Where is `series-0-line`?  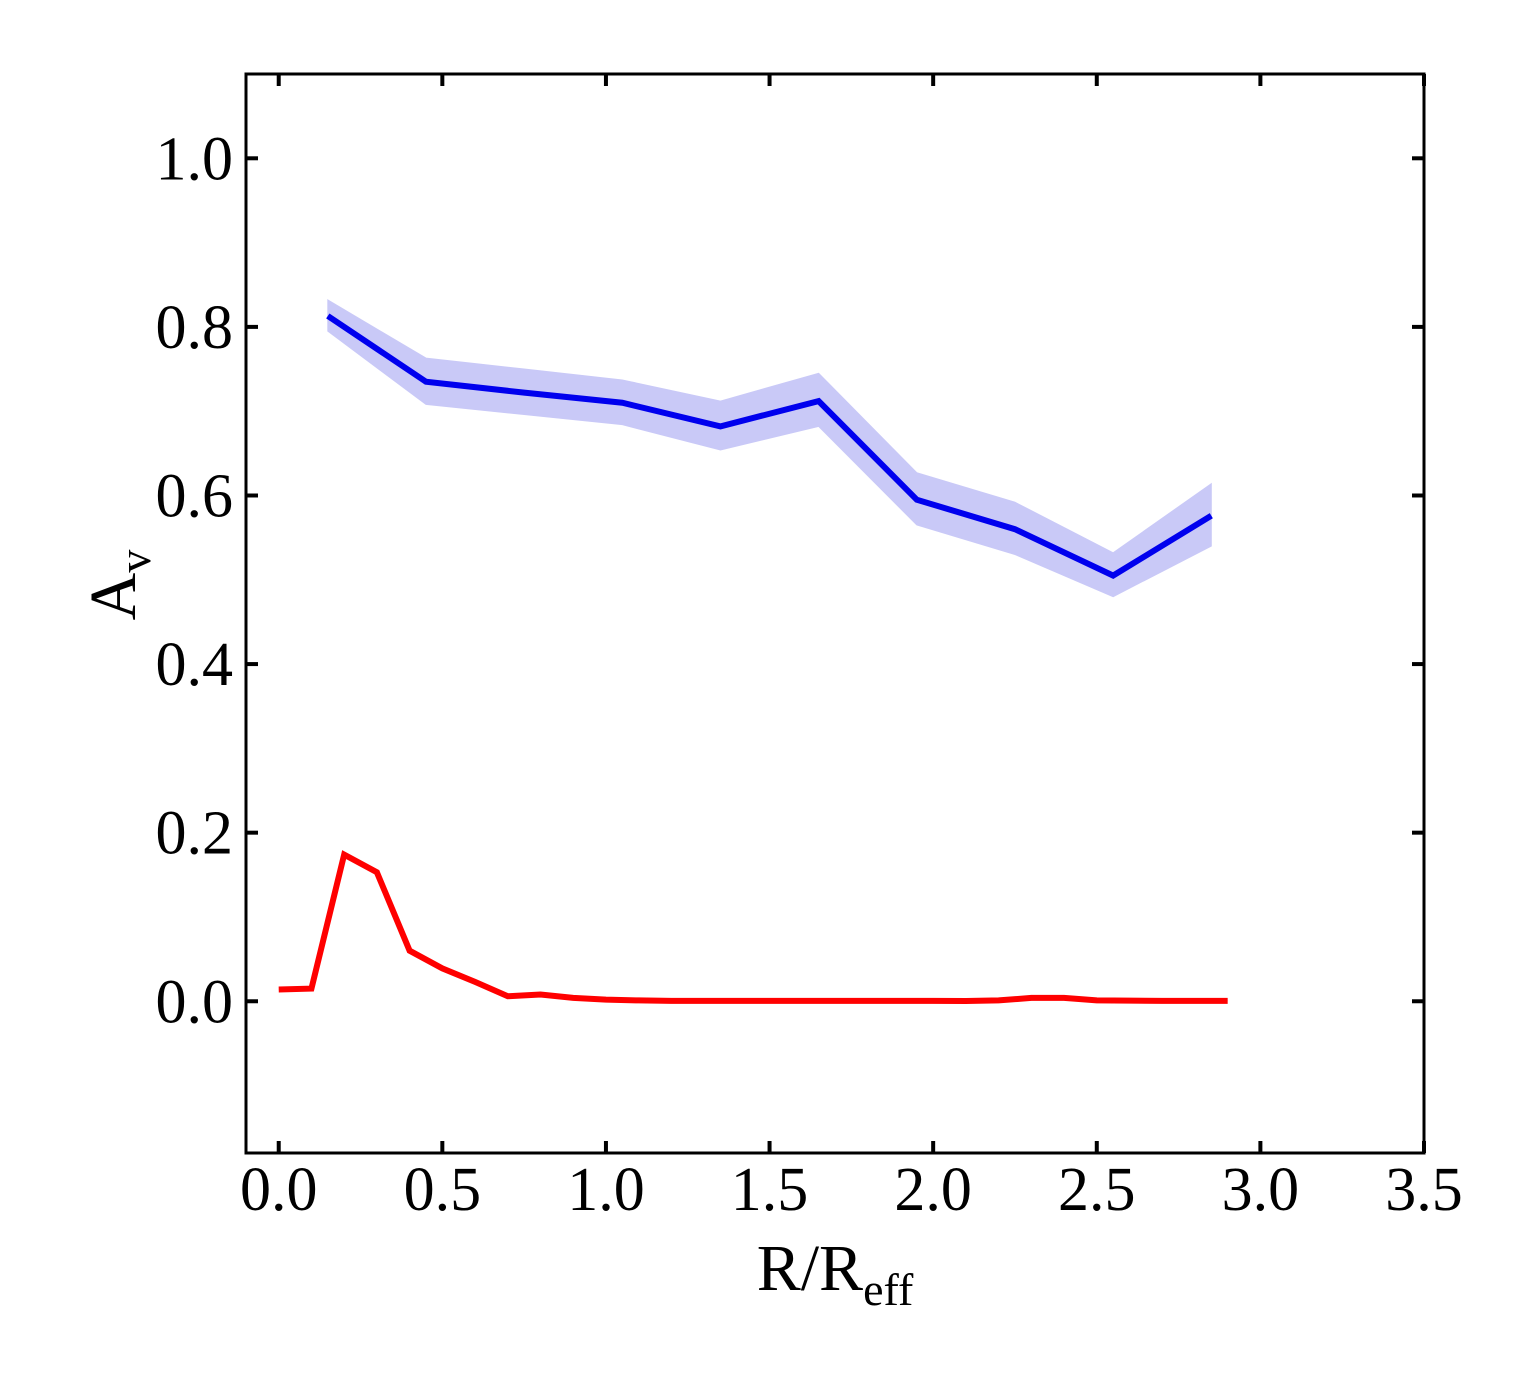
series-0-line is located at coordinates (769, 446).